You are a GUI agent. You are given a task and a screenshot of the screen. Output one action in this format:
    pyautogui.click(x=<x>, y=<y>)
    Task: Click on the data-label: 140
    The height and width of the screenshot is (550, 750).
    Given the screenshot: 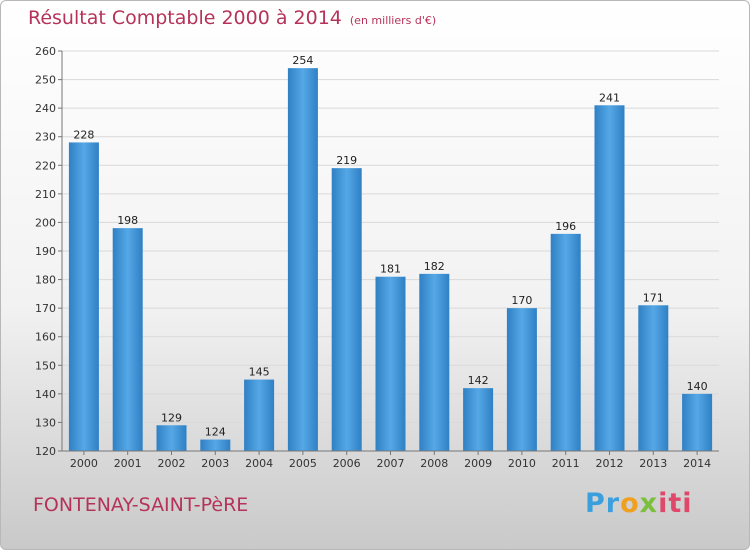 What is the action you would take?
    pyautogui.click(x=697, y=386)
    